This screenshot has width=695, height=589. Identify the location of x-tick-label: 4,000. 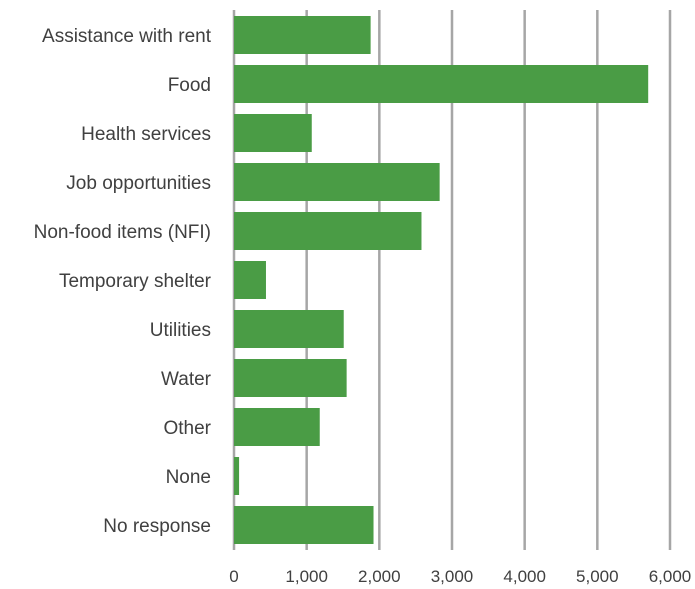
(524, 576).